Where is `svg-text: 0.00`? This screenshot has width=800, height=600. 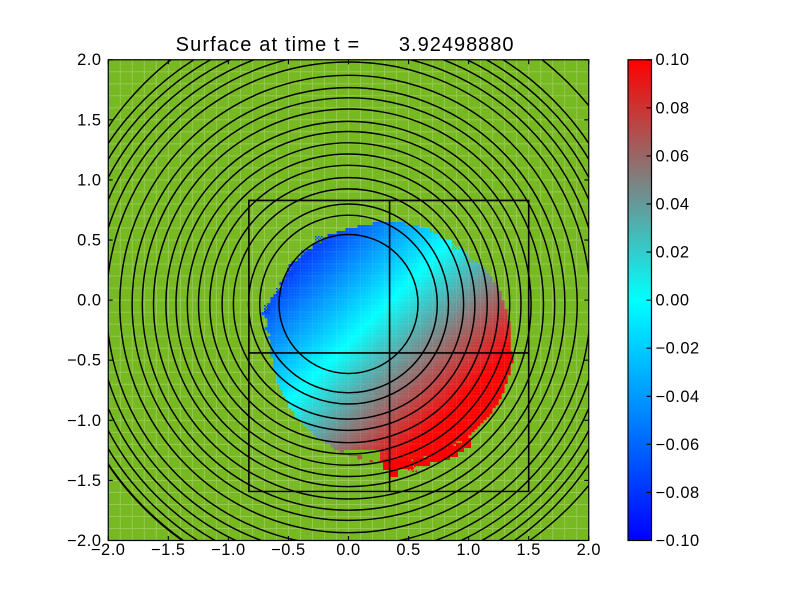
svg-text: 0.00 is located at coordinates (673, 301).